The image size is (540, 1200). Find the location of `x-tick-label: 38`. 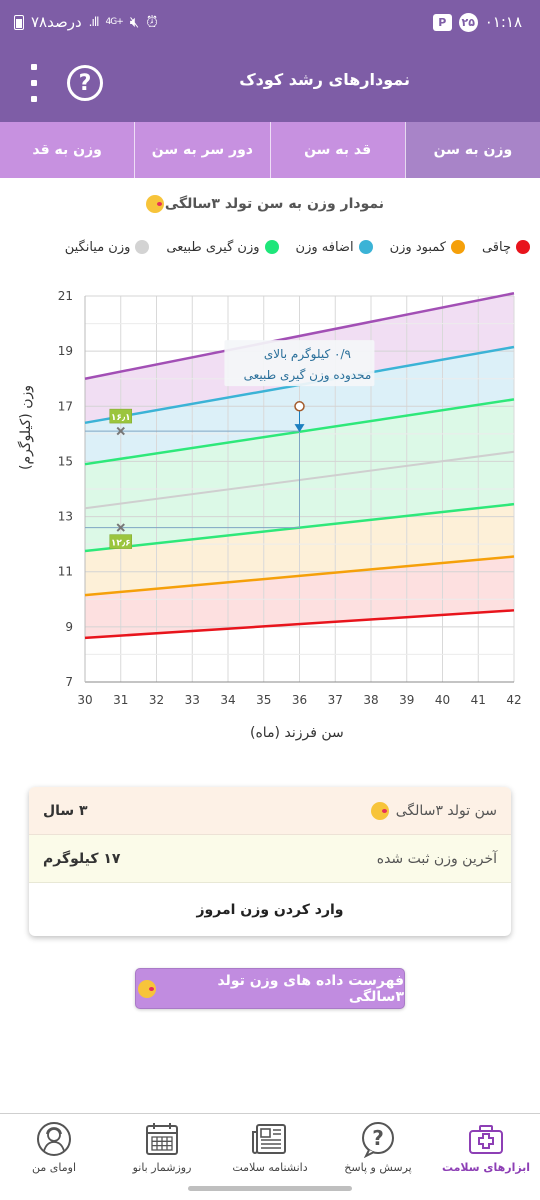

x-tick-label: 38 is located at coordinates (370, 700).